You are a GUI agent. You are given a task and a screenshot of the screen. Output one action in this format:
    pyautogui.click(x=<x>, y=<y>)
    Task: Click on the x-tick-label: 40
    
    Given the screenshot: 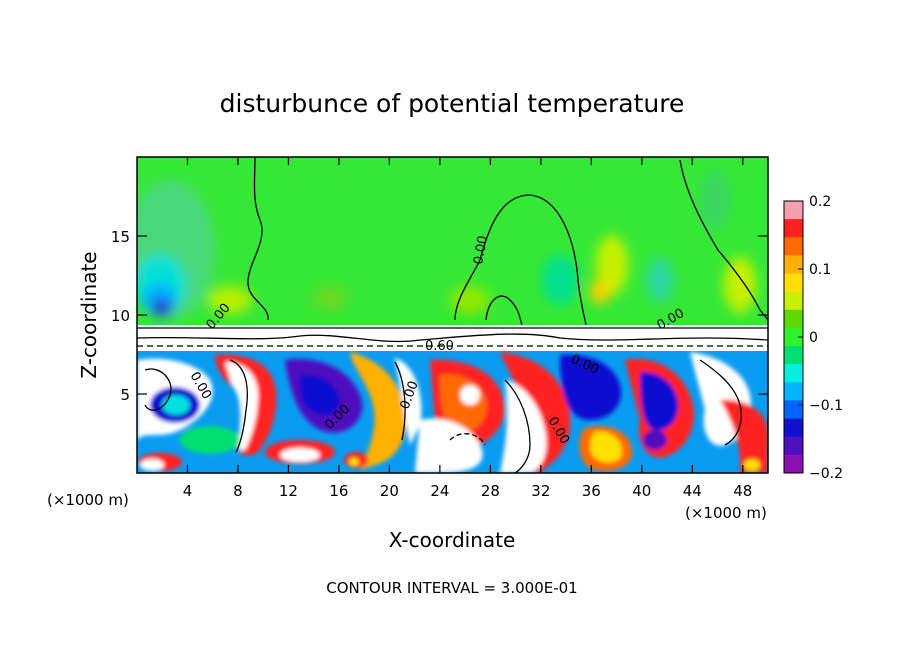 What is the action you would take?
    pyautogui.click(x=641, y=491)
    